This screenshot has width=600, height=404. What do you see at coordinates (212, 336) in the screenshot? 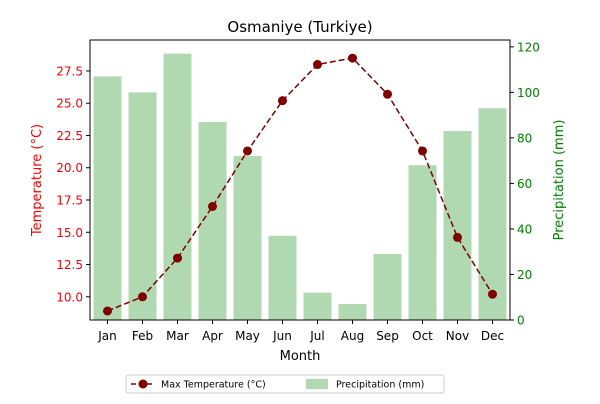
I see `x-tick-label: Apr` at bounding box center [212, 336].